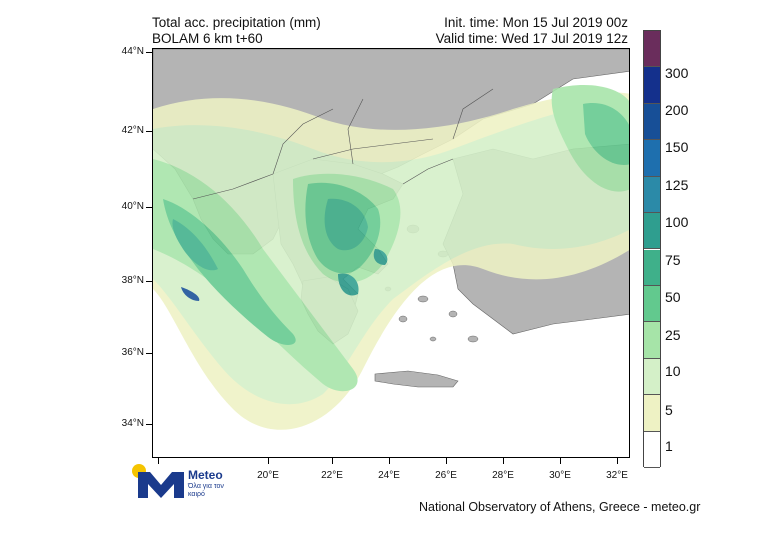 The image size is (784, 534). Describe the element at coordinates (132, 206) in the screenshot. I see `lat-label-40: 40°N` at that location.